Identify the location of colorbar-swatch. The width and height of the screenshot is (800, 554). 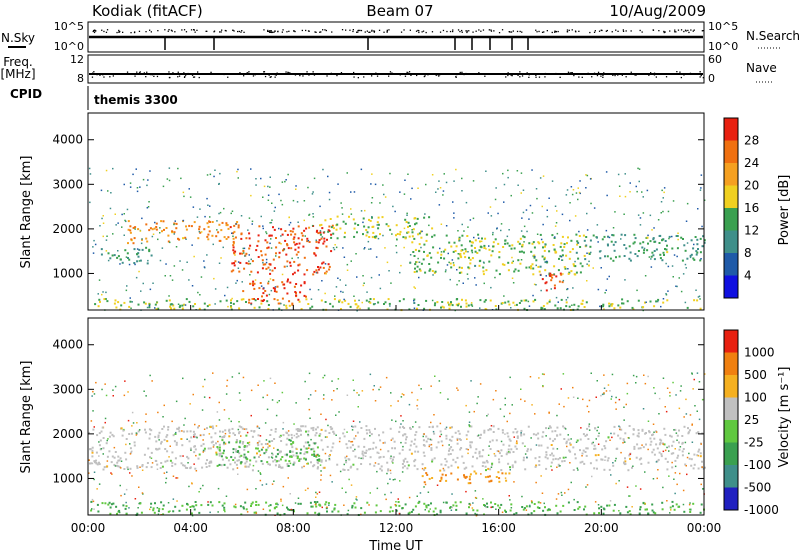
(731, 498).